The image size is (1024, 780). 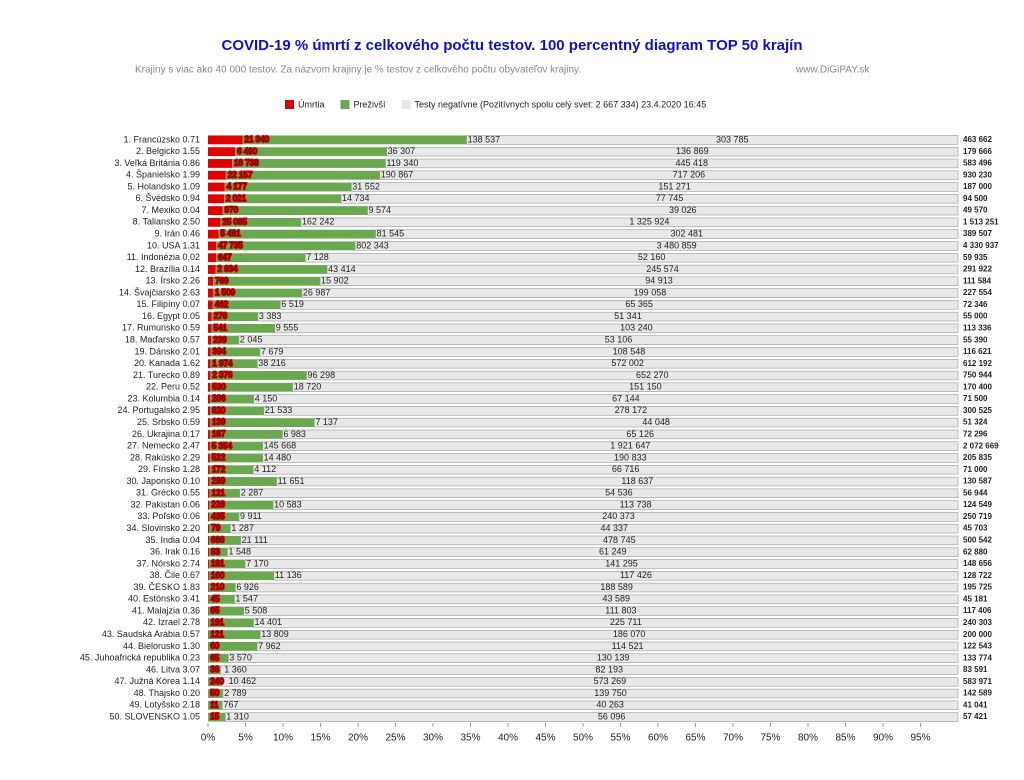 I want to click on total-label: 72 346, so click(x=975, y=304).